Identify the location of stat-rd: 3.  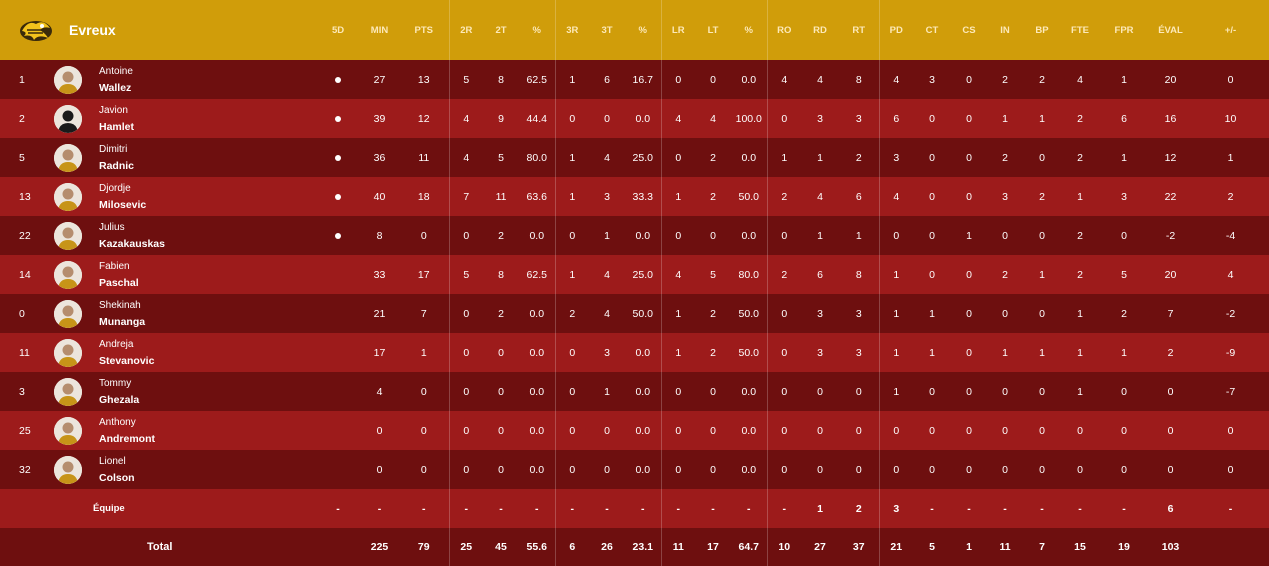
(820, 313).